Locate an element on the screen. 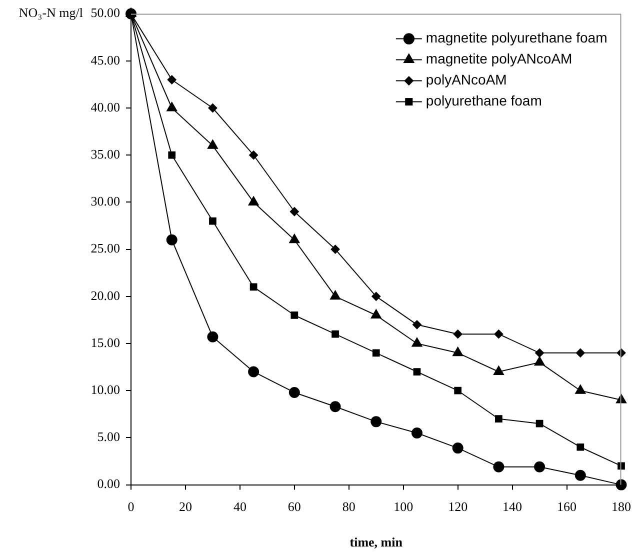 Image resolution: width=641 pixels, height=555 pixels. legend-label: polyANcoAM is located at coordinates (466, 80).